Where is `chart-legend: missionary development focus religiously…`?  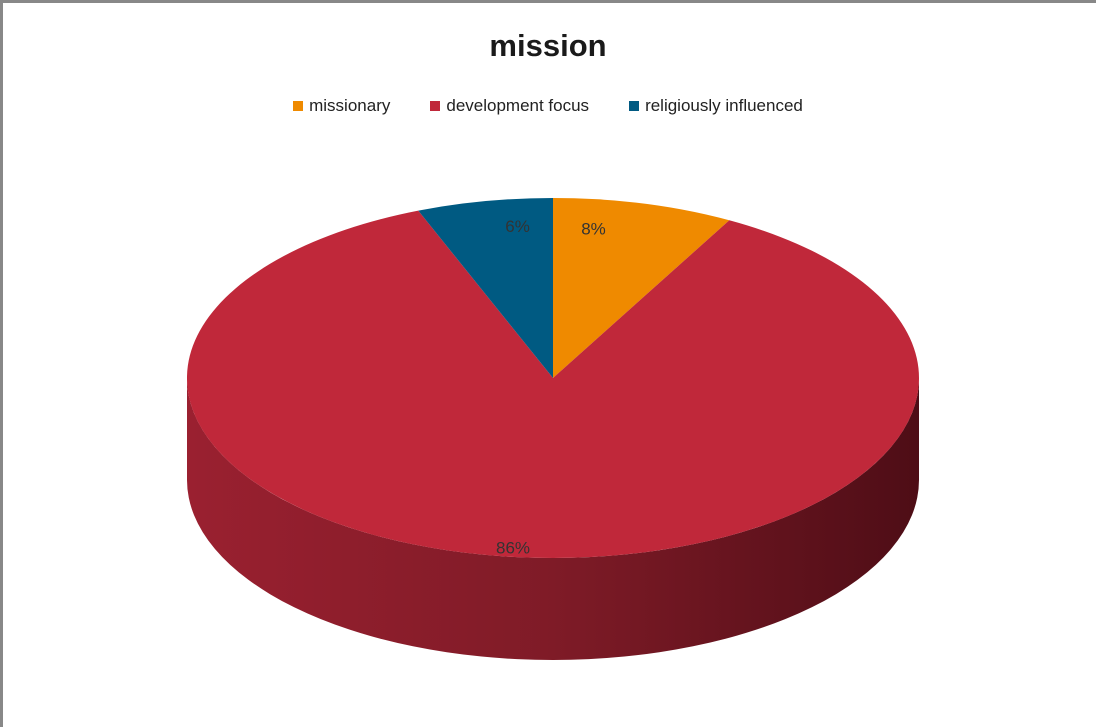 chart-legend: missionary development focus religiously… is located at coordinates (548, 106).